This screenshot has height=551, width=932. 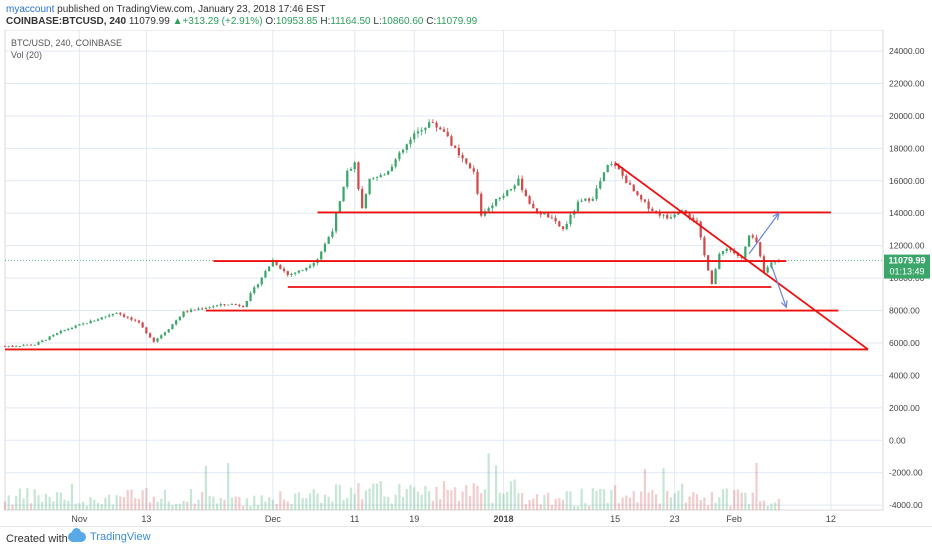 What do you see at coordinates (296, 21) in the screenshot?
I see `open-value: 10953.85` at bounding box center [296, 21].